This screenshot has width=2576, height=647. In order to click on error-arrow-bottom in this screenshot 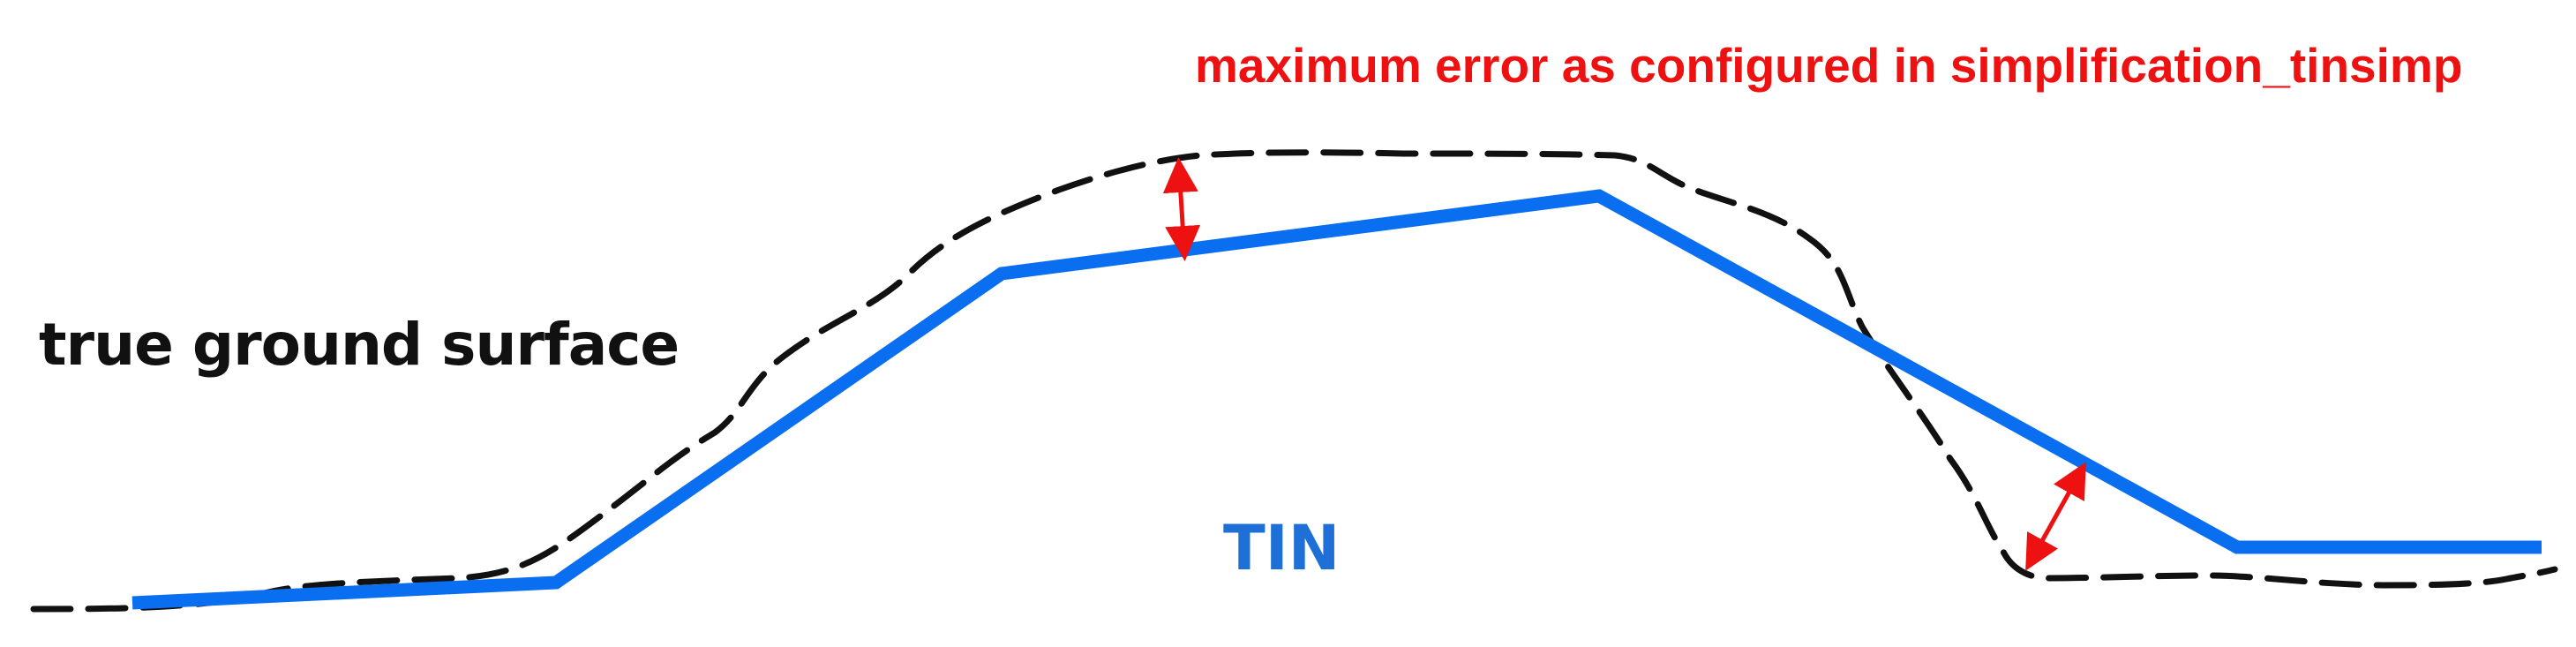, I will do `click(2055, 516)`.